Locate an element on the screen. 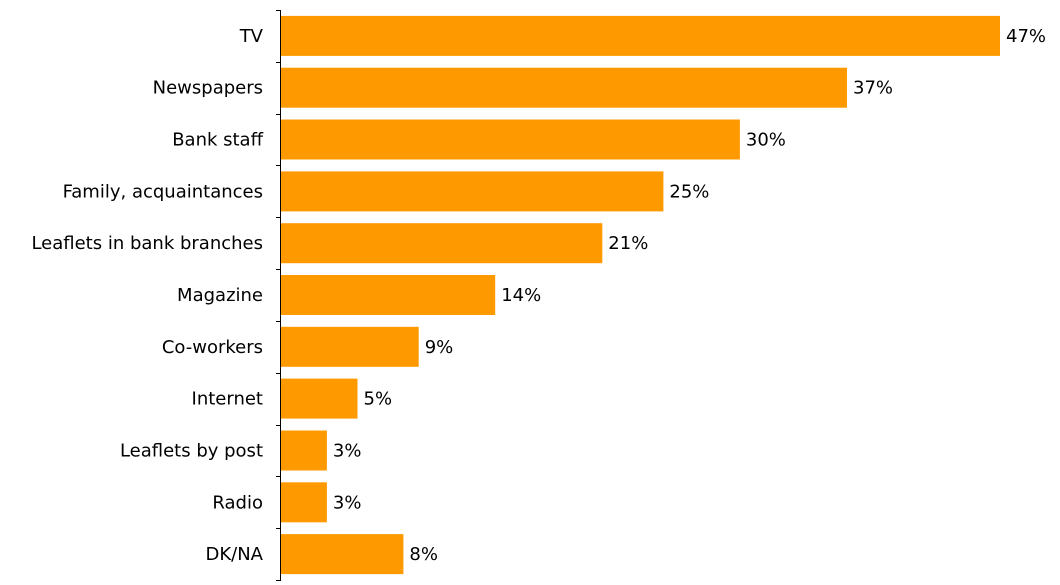 The height and width of the screenshot is (585, 1060). value-label-9: 3% is located at coordinates (347, 502).